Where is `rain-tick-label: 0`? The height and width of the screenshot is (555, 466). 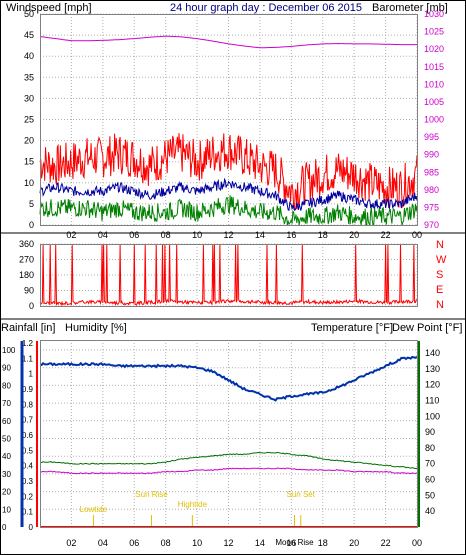 rain-tick-label: 0 is located at coordinates (31, 527).